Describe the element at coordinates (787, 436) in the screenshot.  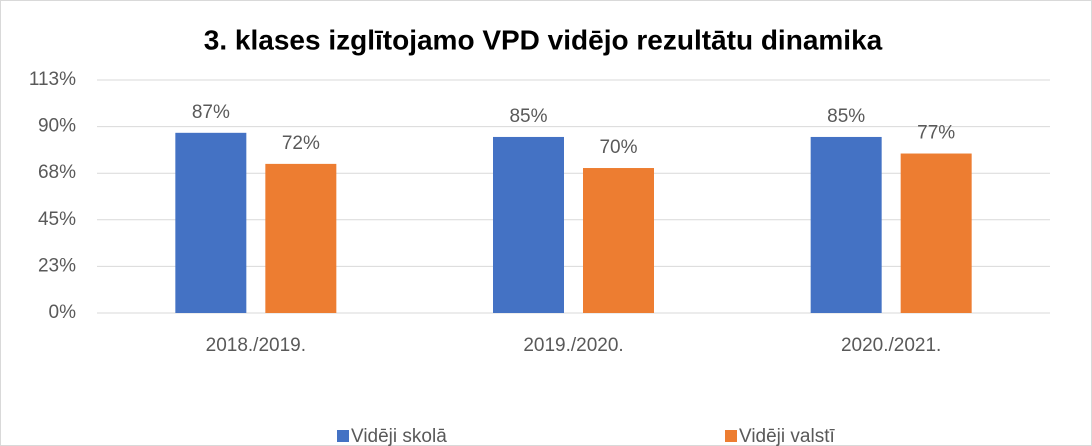
I see `legend-label: Vidēji valstī` at that location.